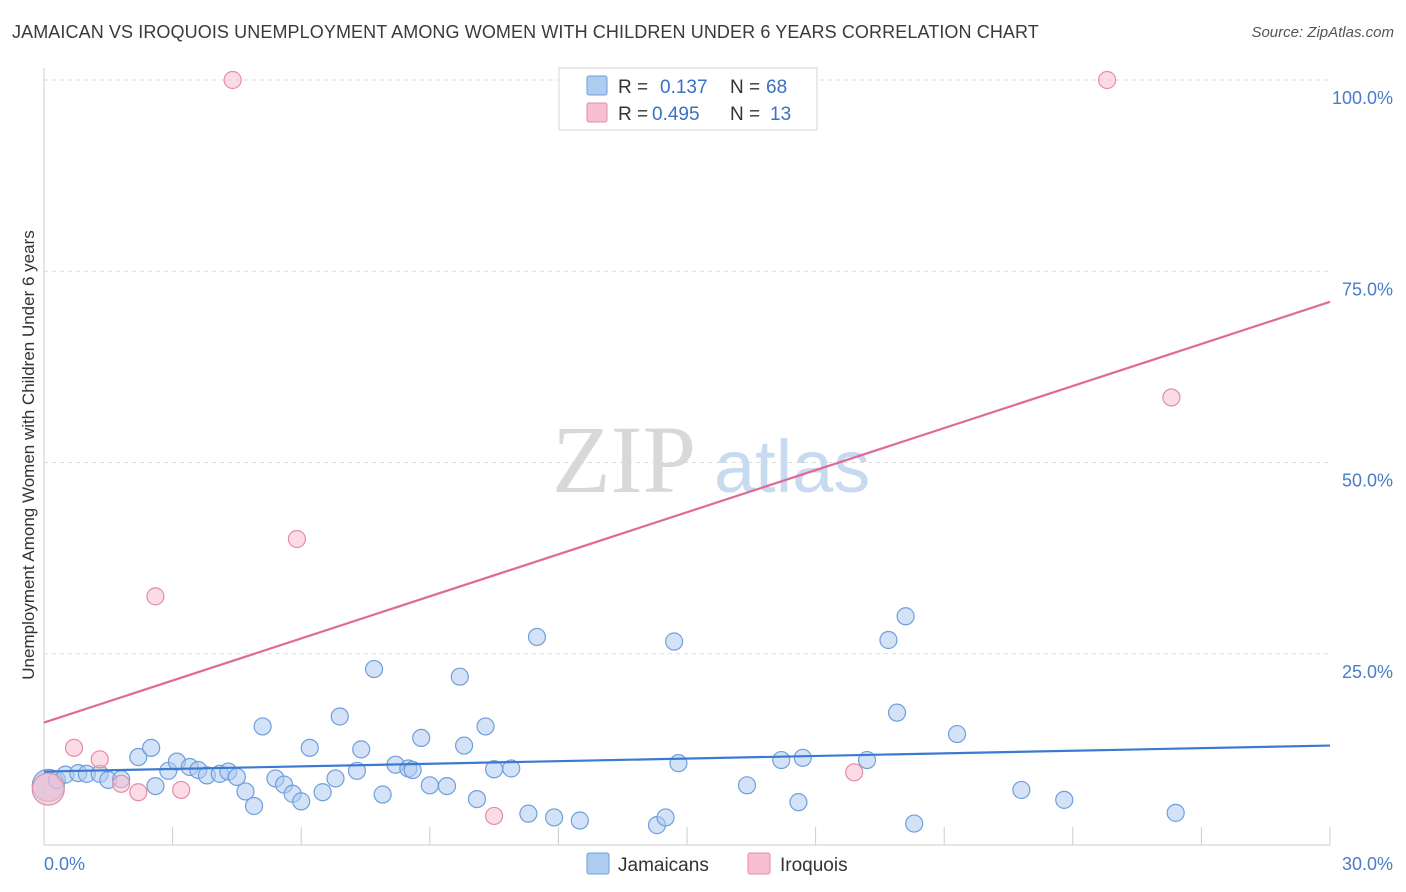  Describe the element at coordinates (633, 87) in the screenshot. I see `legend-r-label-1: R =` at that location.